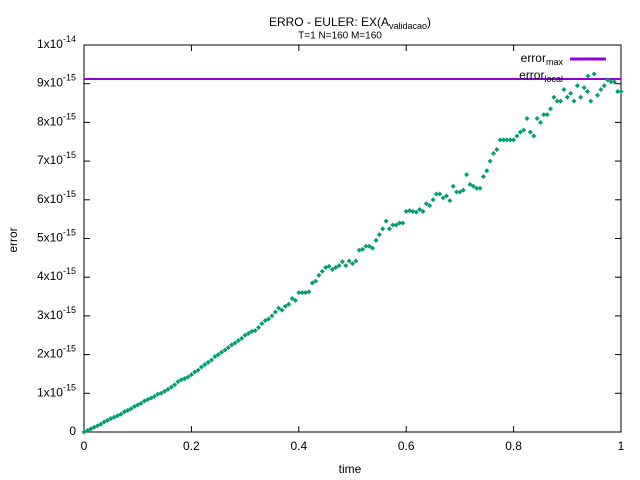 This screenshot has width=640, height=480. I want to click on y-tick-label-base: 9x10, so click(50, 83).